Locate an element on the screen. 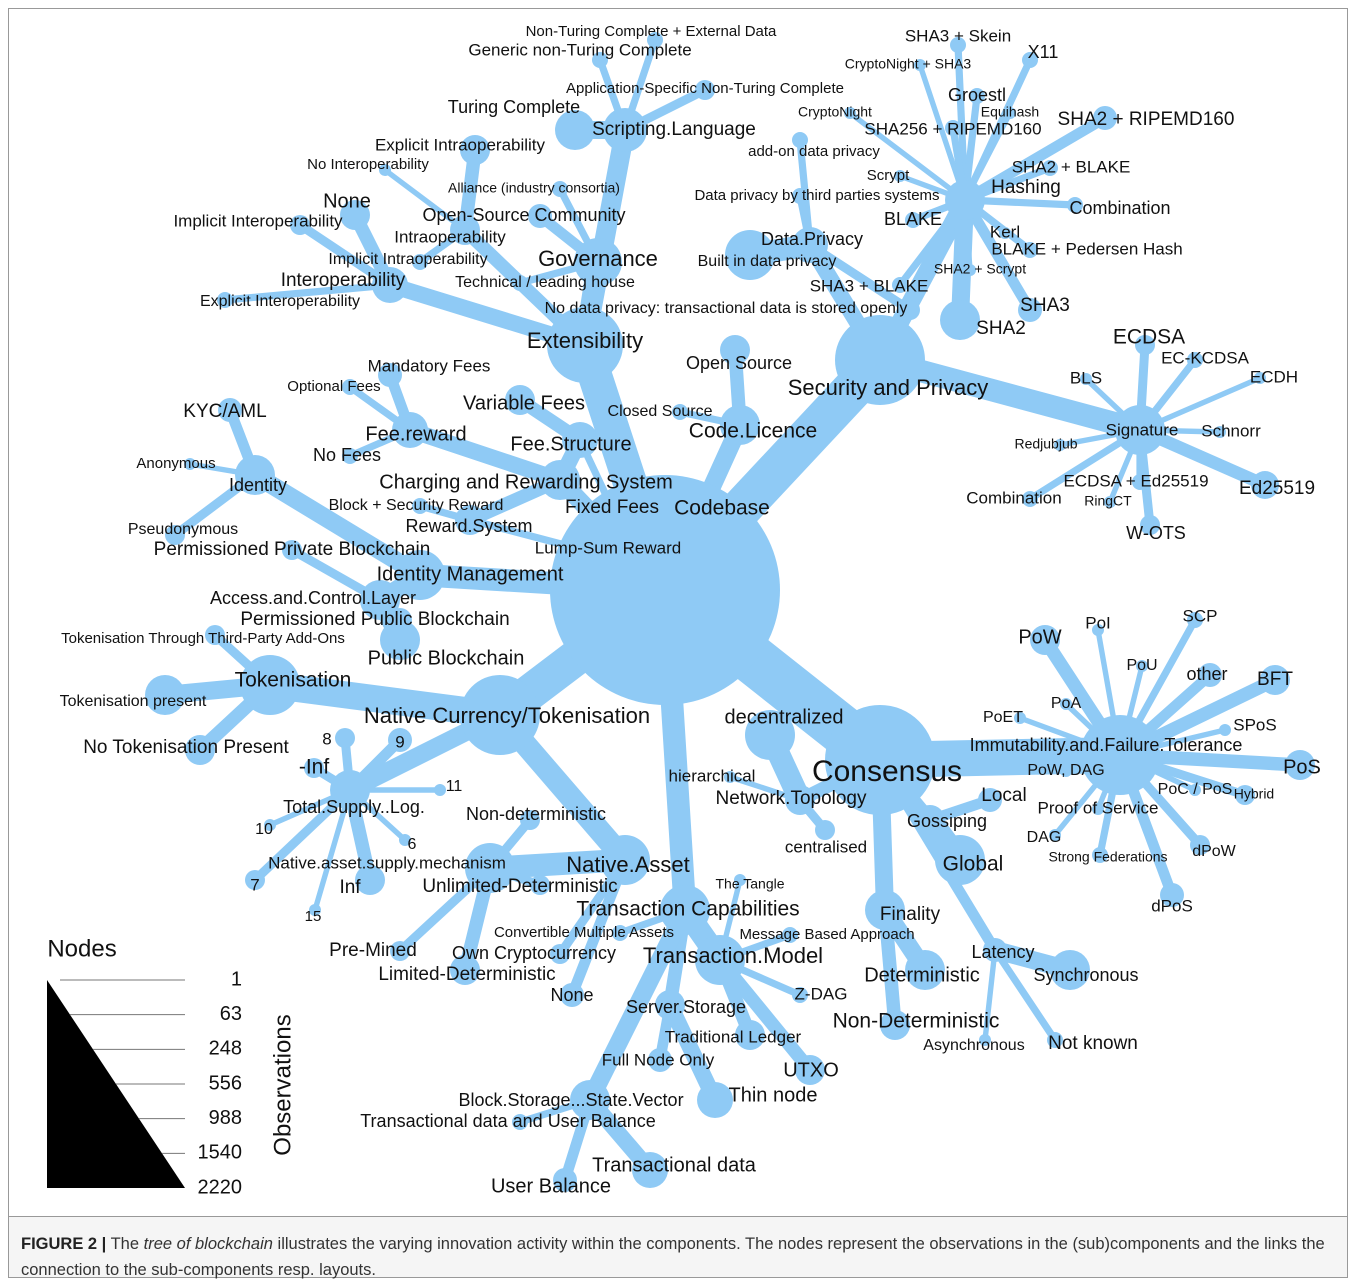 The height and width of the screenshot is (1286, 1358). node-label: Identity Management is located at coordinates (470, 574).